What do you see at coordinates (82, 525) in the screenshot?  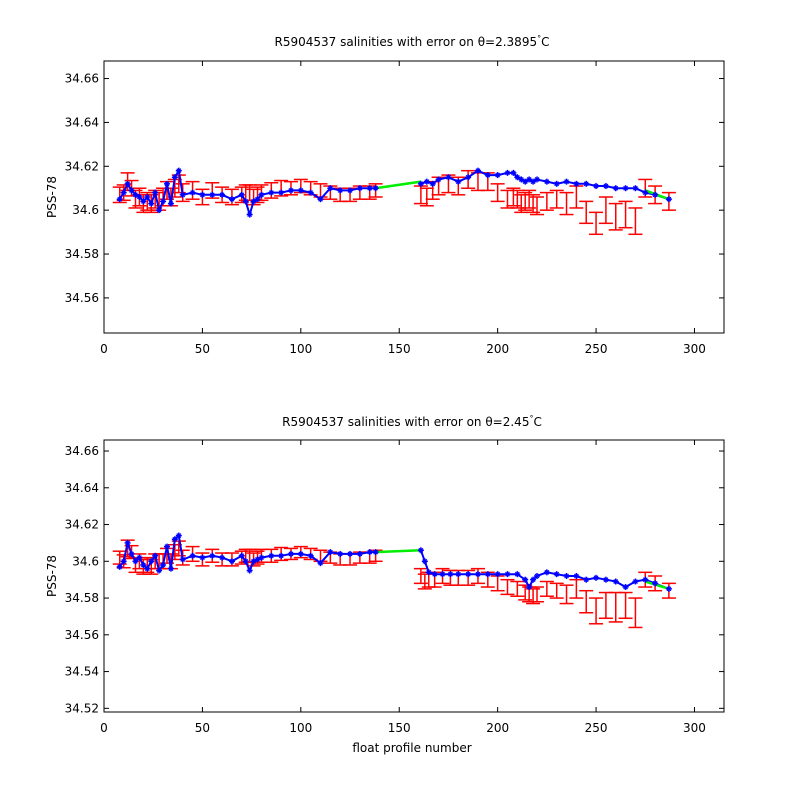 I see `bottom-chart-y-tick-label: 34.62` at bounding box center [82, 525].